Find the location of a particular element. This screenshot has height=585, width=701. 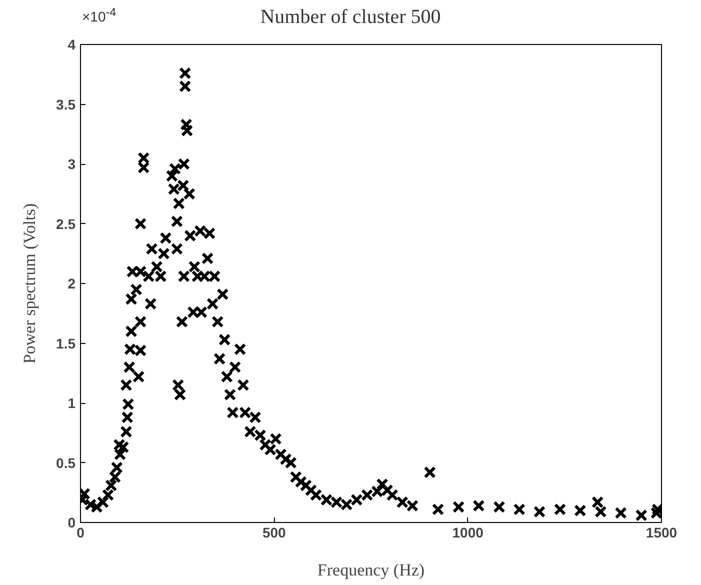

x-tick-label: 1000 is located at coordinates (468, 532).